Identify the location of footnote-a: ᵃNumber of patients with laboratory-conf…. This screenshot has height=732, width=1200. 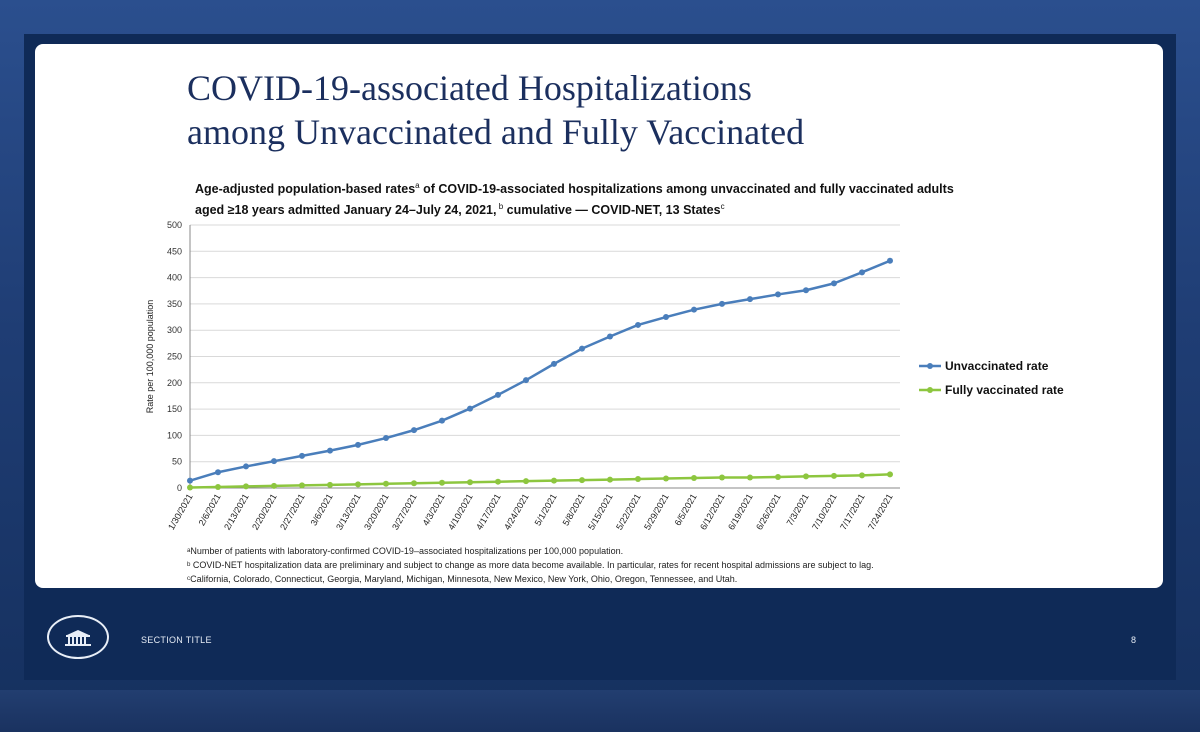
(405, 551).